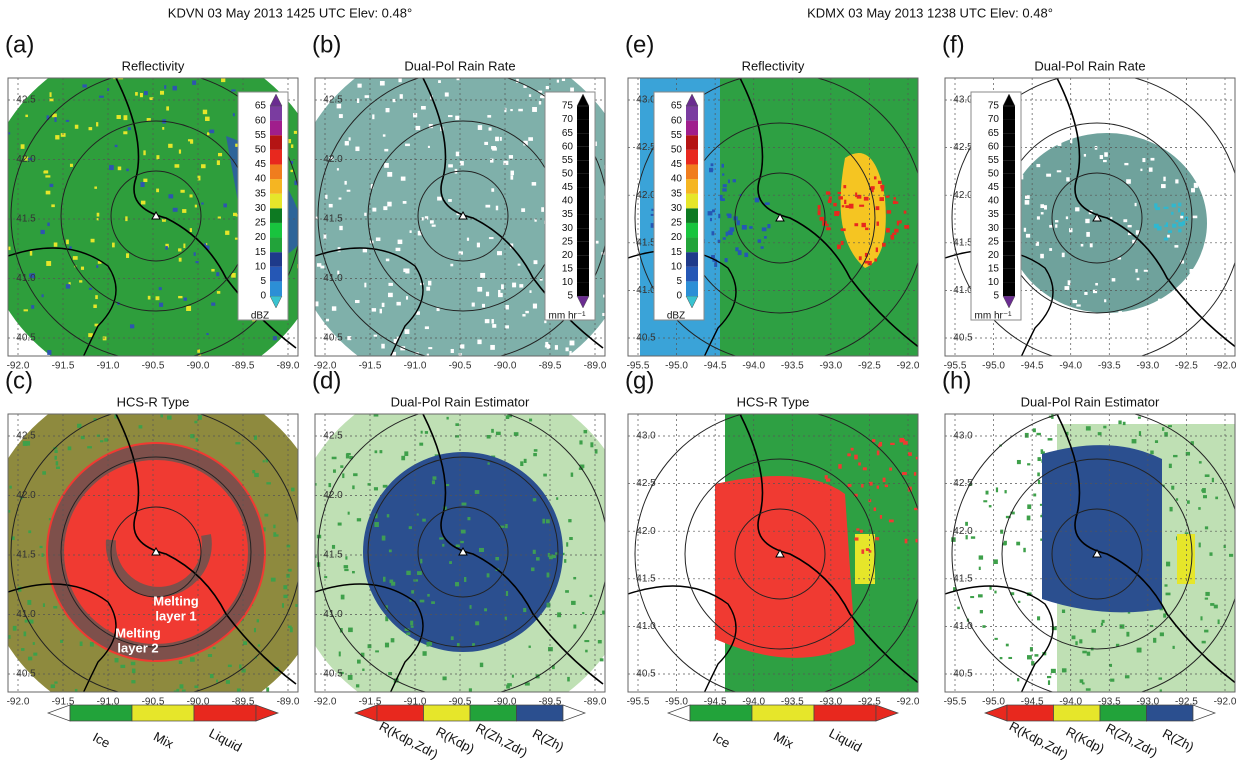 The image size is (1250, 766). I want to click on colorbar-label: 70, so click(568, 119).